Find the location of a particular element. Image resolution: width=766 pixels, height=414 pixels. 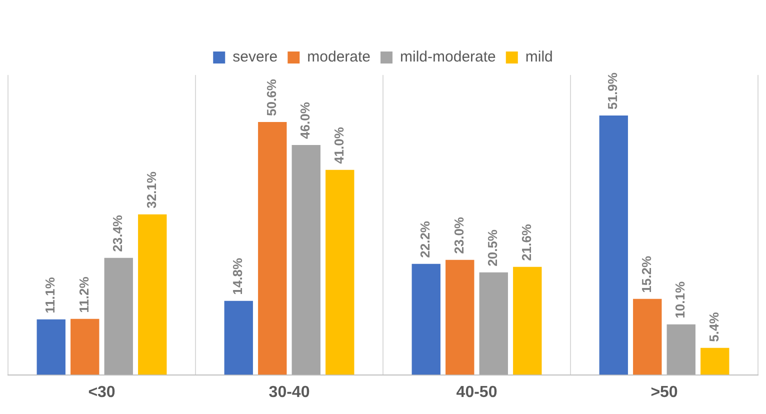

legend-label: mild-moderate is located at coordinates (448, 57).